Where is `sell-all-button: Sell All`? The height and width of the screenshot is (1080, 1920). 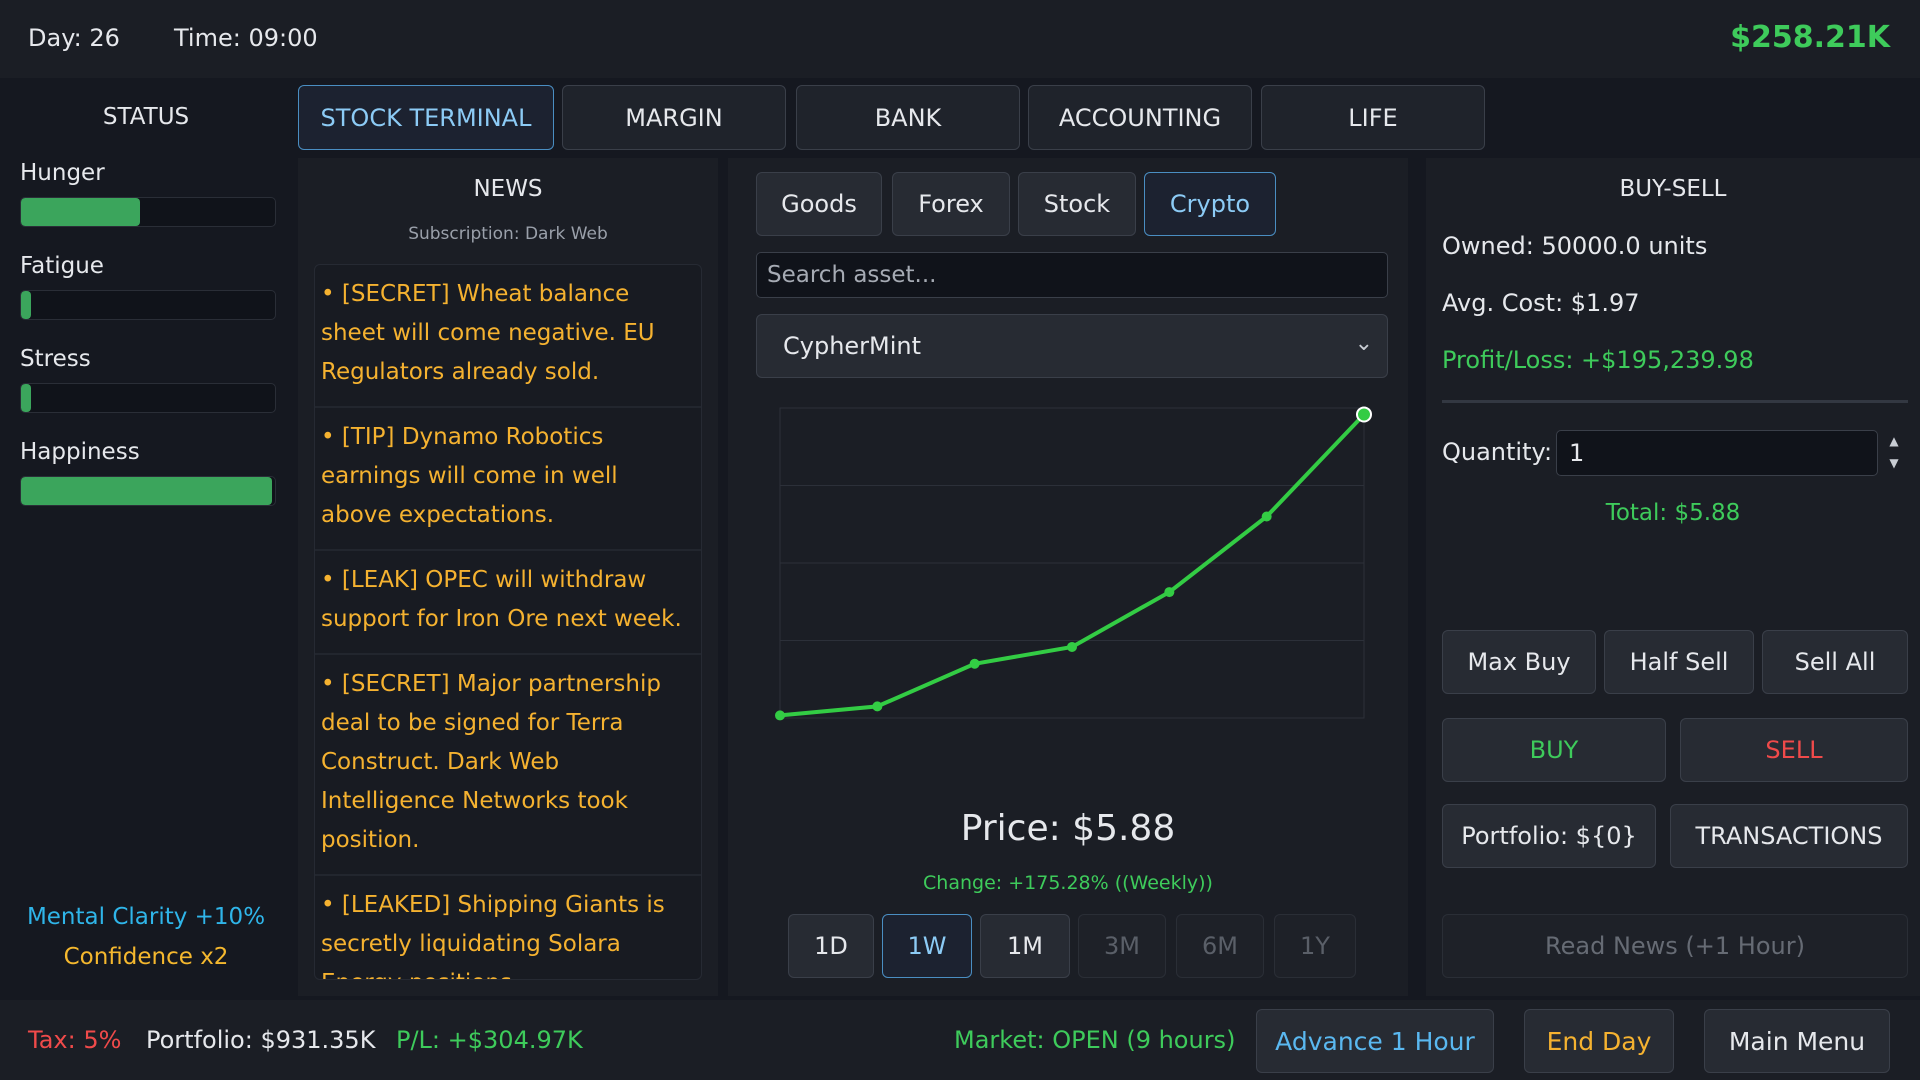
sell-all-button: Sell All is located at coordinates (1835, 662).